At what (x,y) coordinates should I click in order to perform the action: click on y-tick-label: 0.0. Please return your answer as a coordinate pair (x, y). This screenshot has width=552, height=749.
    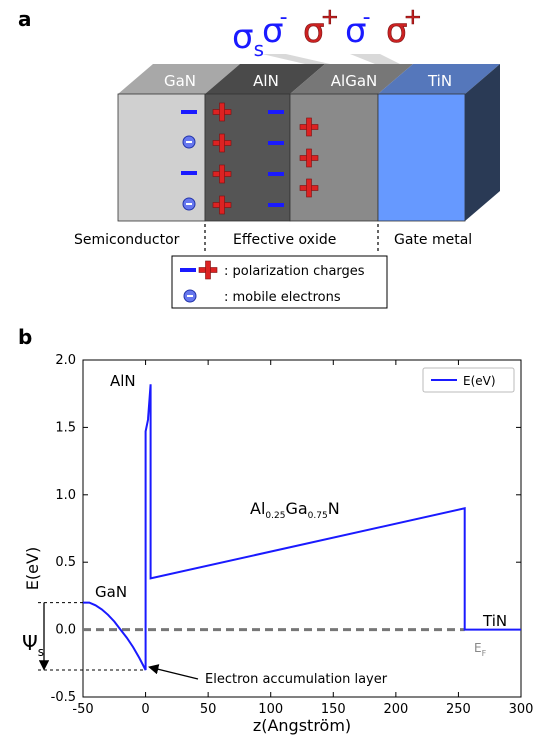
    Looking at the image, I should click on (65, 630).